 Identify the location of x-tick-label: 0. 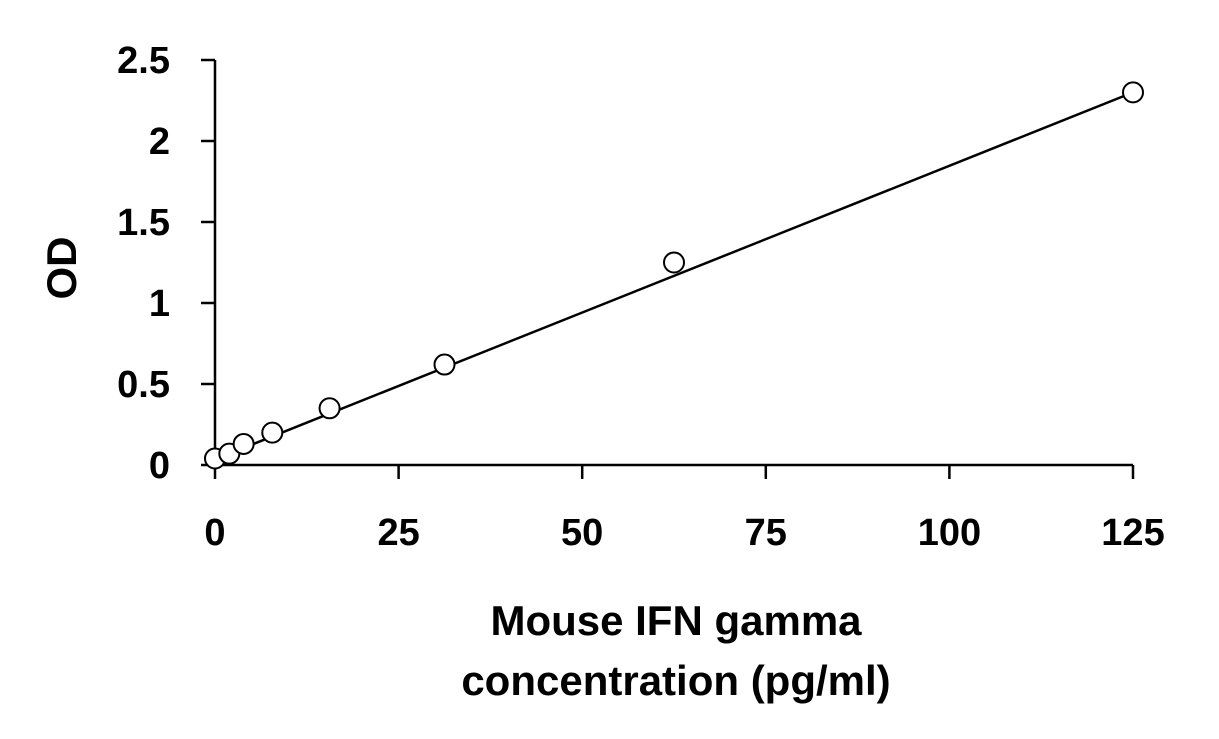
(214, 533).